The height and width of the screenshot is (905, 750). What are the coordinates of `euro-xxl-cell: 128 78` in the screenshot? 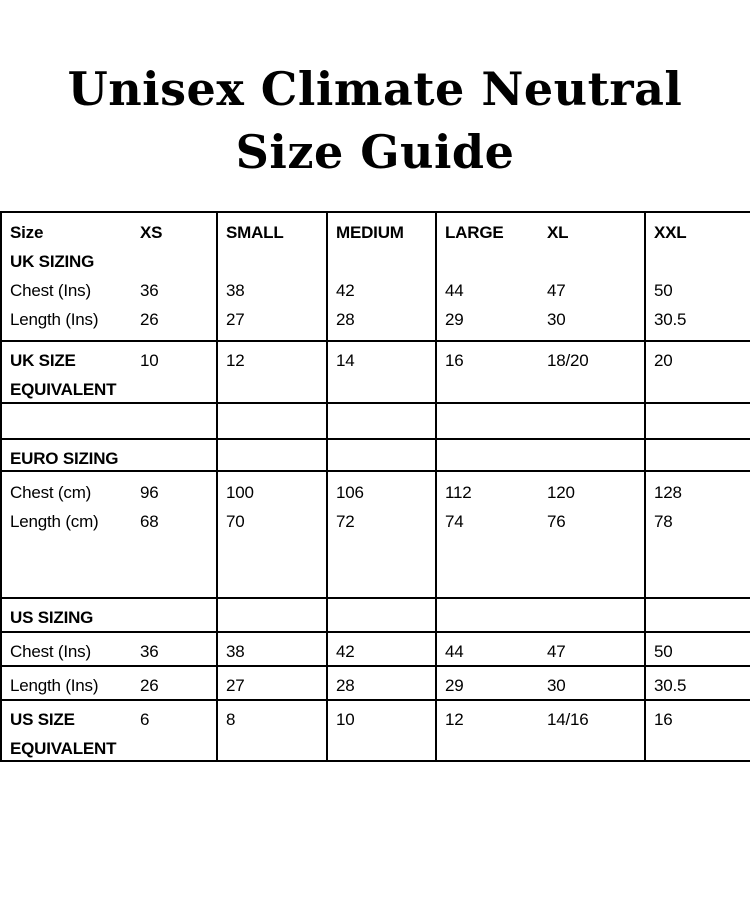 It's located at (698, 534).